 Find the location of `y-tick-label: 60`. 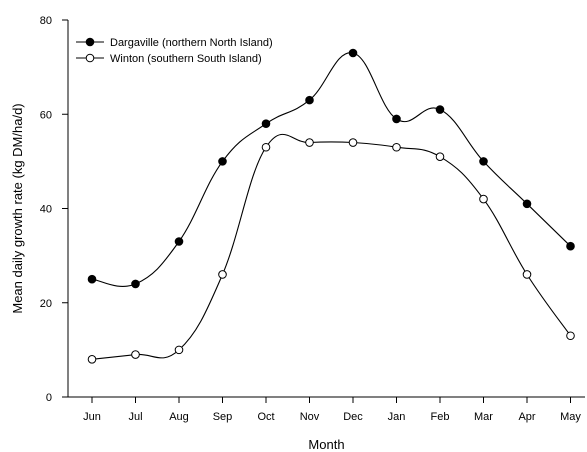

y-tick-label: 60 is located at coordinates (46, 115).